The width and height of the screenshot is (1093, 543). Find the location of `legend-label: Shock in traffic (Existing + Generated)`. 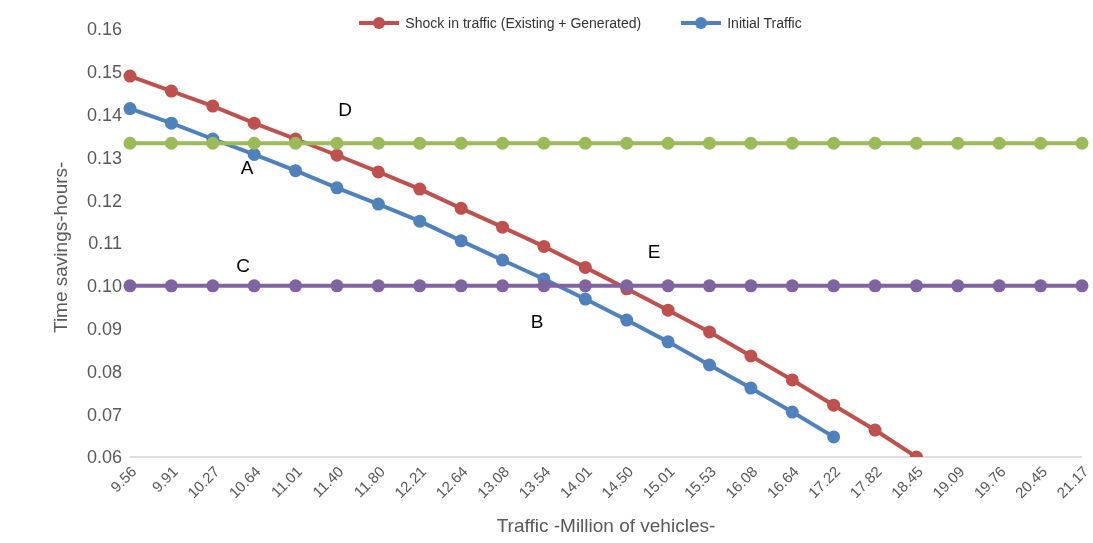

legend-label: Shock in traffic (Existing + Generated) is located at coordinates (523, 23).